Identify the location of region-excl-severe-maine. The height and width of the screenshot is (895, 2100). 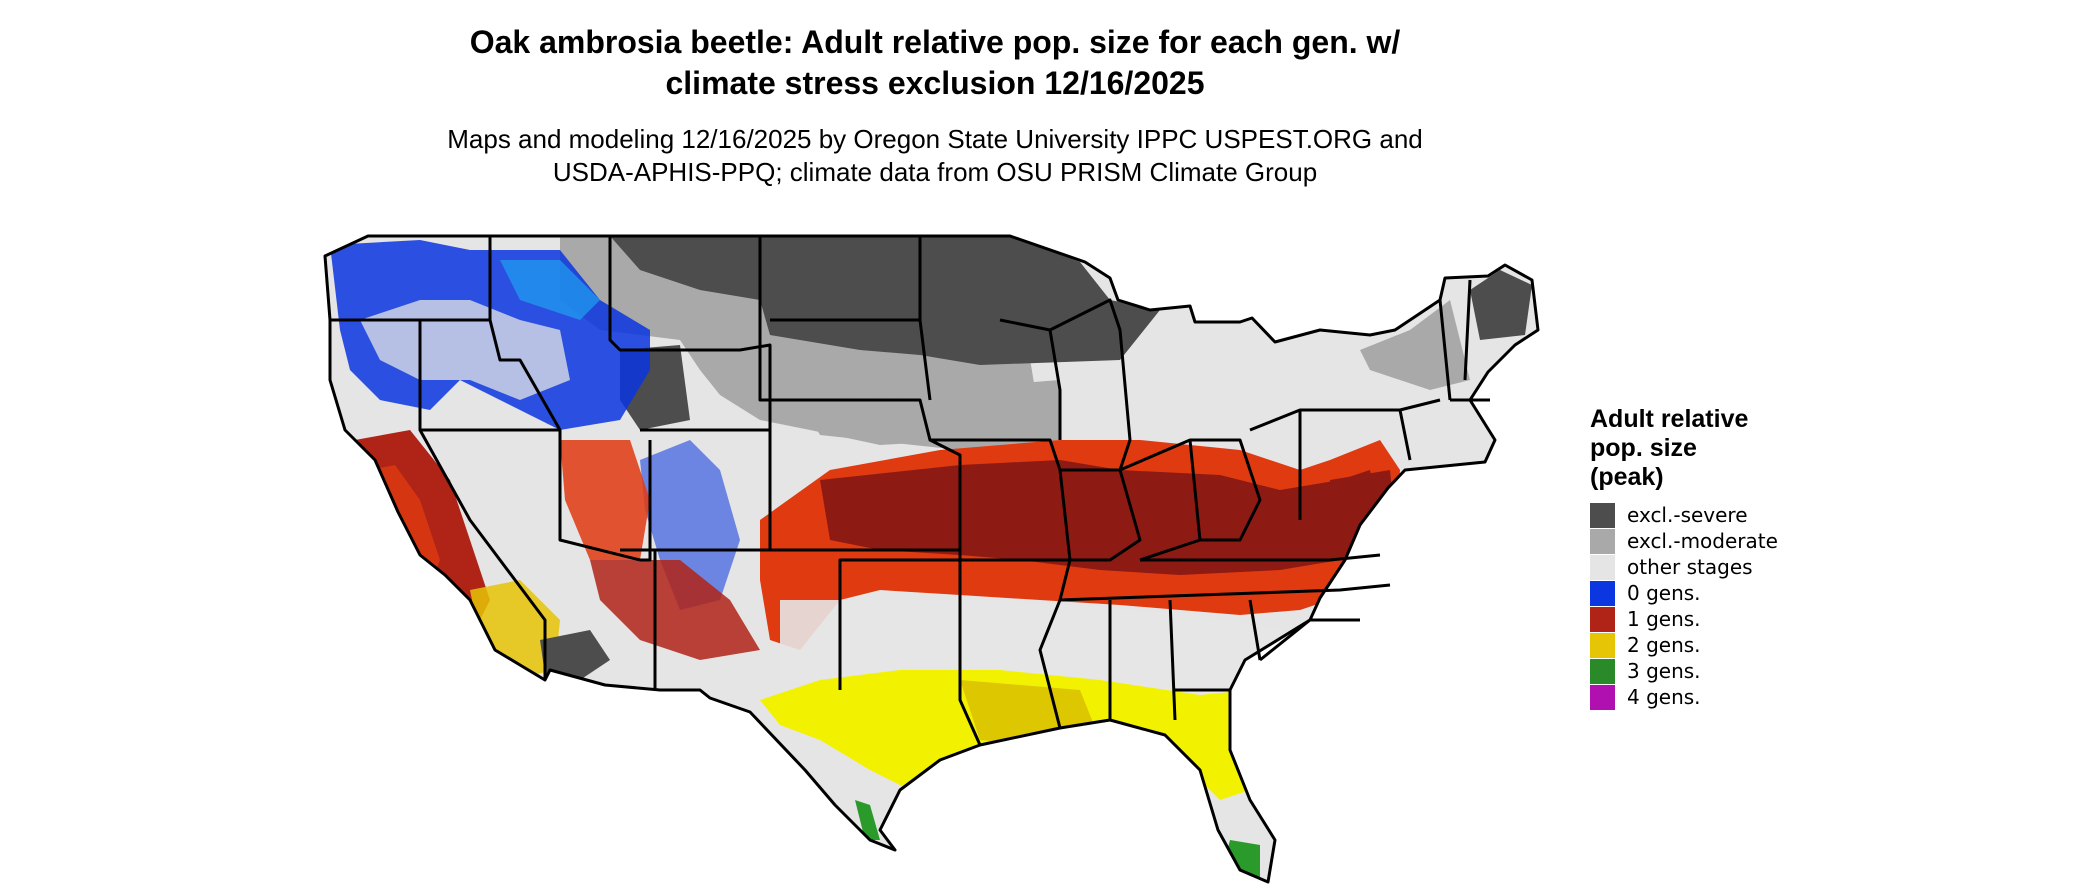
(1501, 305).